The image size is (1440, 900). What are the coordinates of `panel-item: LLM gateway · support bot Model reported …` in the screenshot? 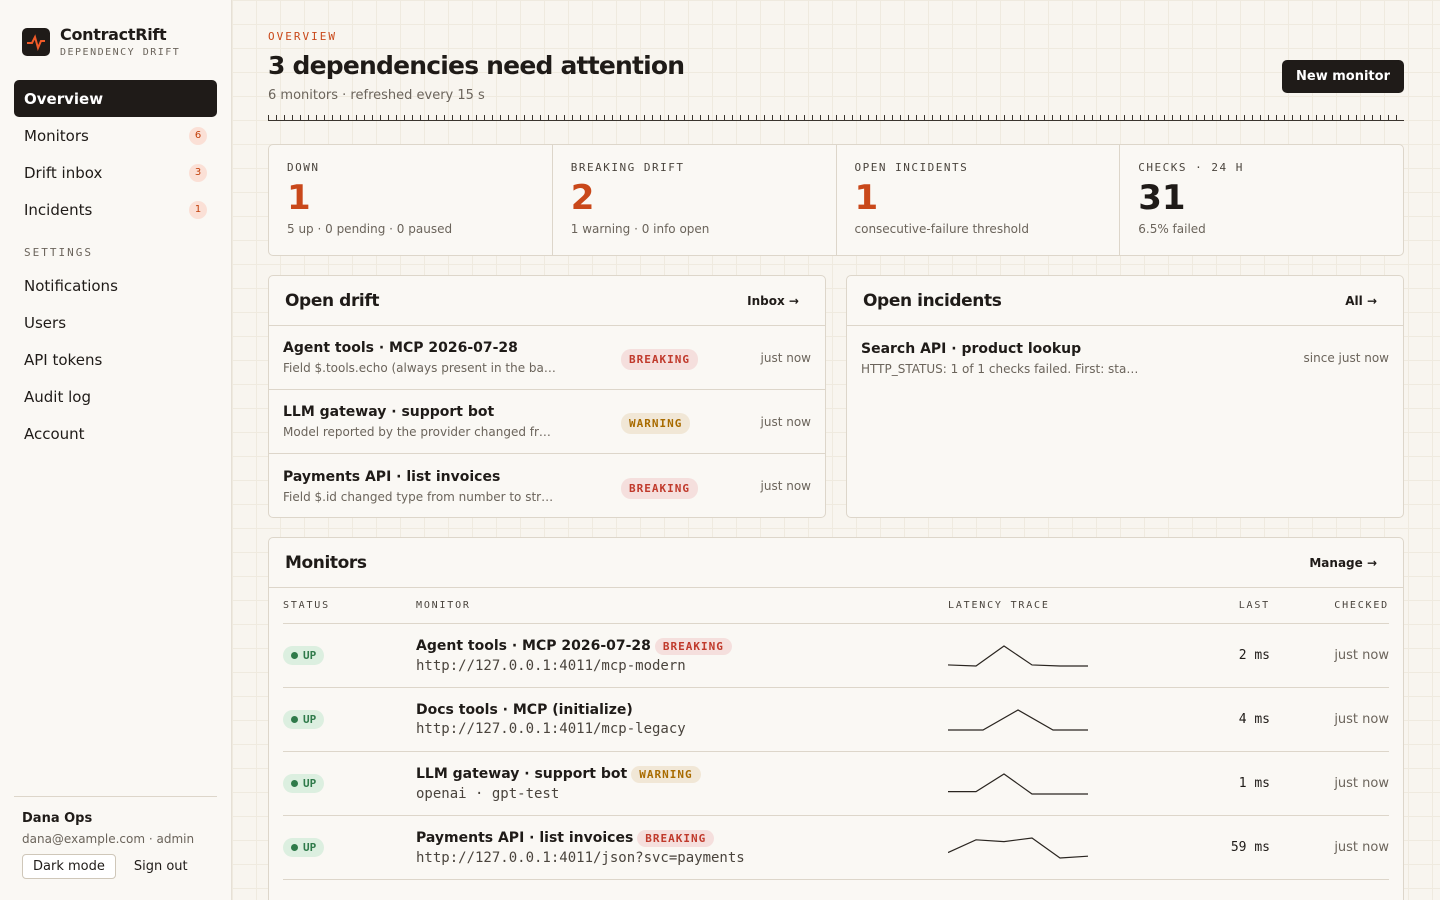 It's located at (547, 422).